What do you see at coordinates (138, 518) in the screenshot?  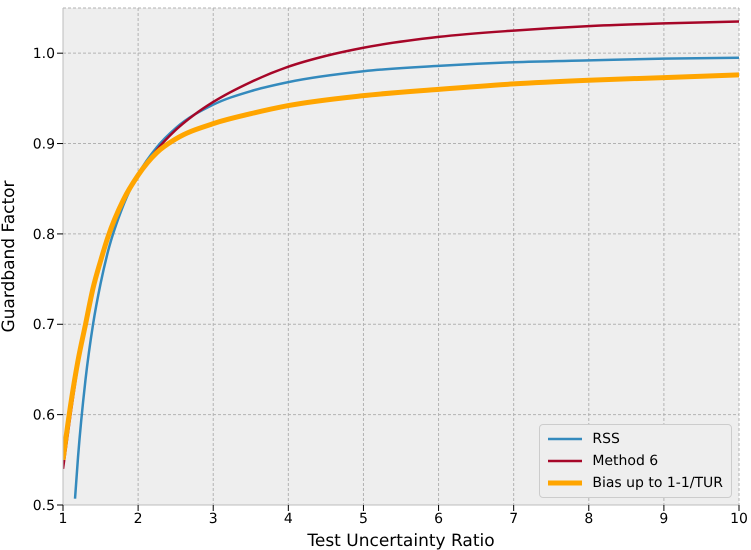 I see `x-tick-label: 2` at bounding box center [138, 518].